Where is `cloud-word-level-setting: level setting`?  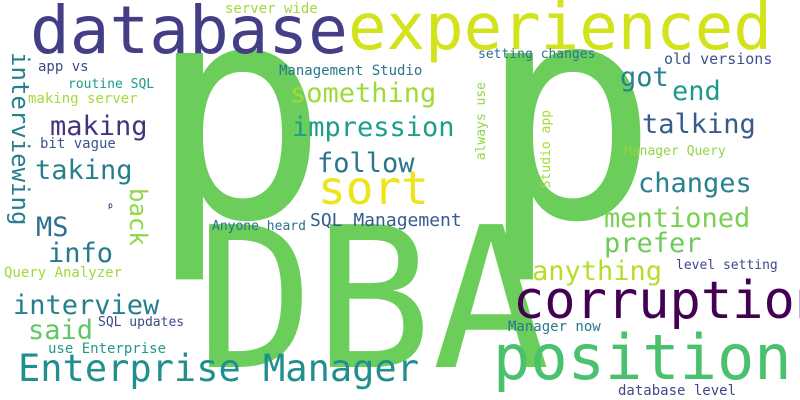
cloud-word-level-setting: level setting is located at coordinates (727, 265).